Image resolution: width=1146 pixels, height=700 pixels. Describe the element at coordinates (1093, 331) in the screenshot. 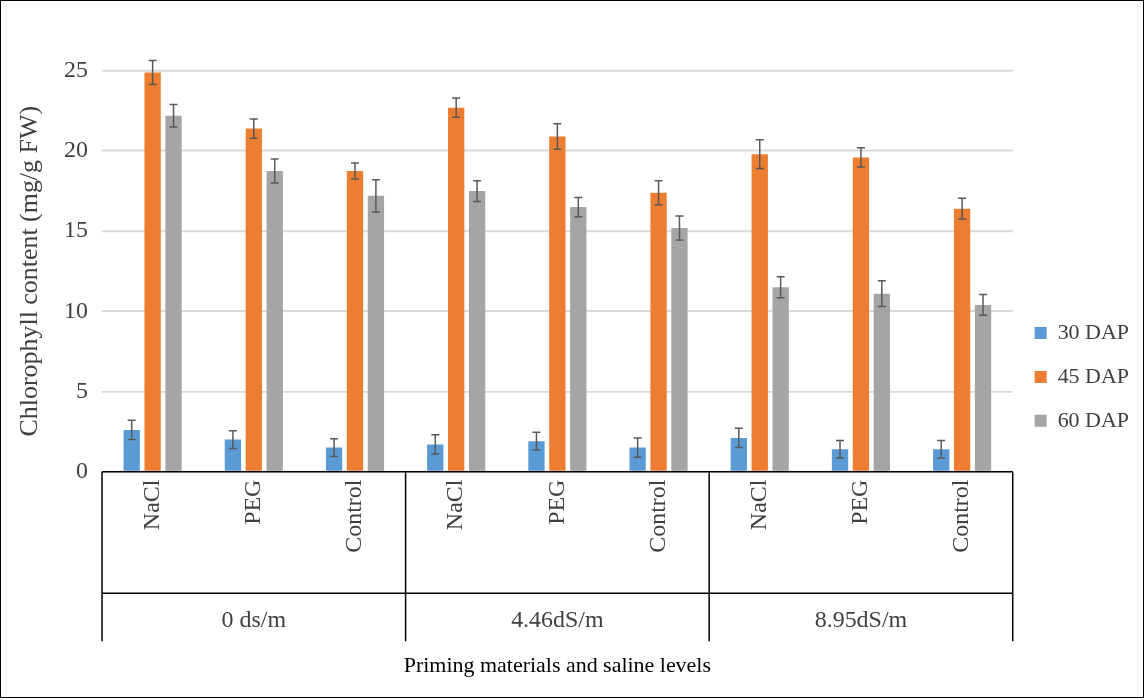

I see `legend-label: 30 DAP` at that location.